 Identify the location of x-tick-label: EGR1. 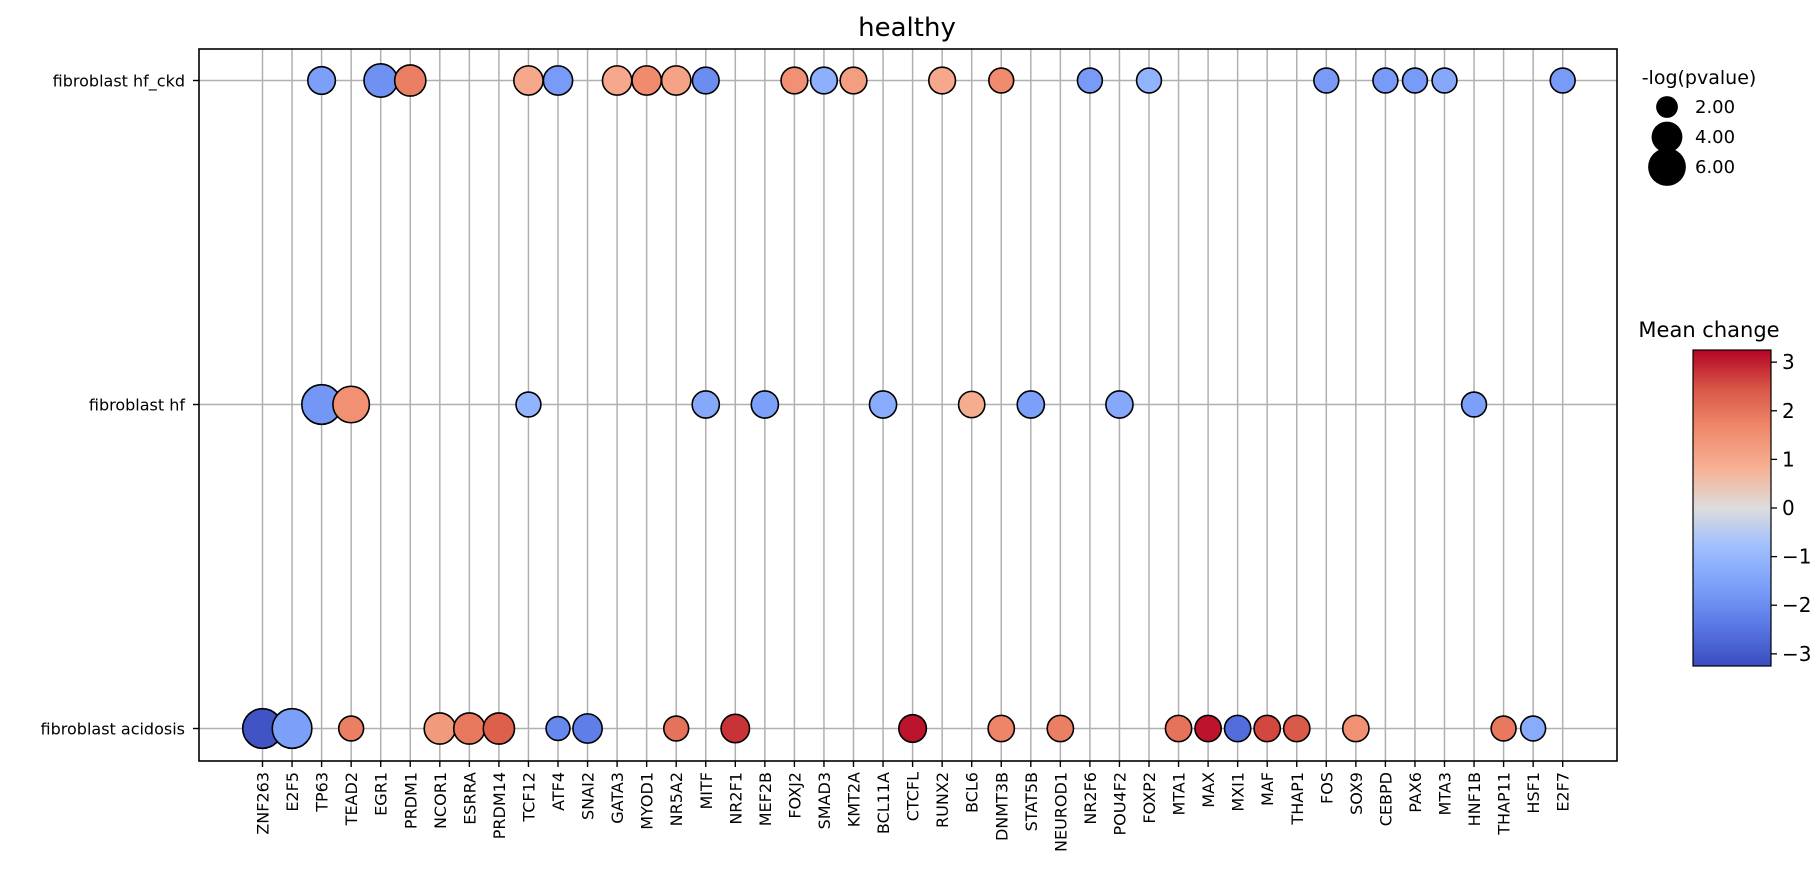
(381, 794).